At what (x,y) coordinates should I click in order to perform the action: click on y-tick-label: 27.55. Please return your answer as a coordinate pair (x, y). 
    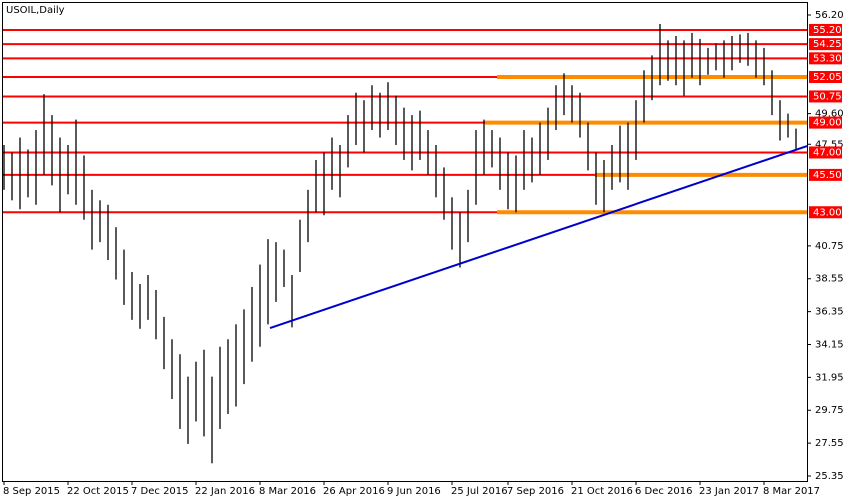
    Looking at the image, I should click on (829, 443).